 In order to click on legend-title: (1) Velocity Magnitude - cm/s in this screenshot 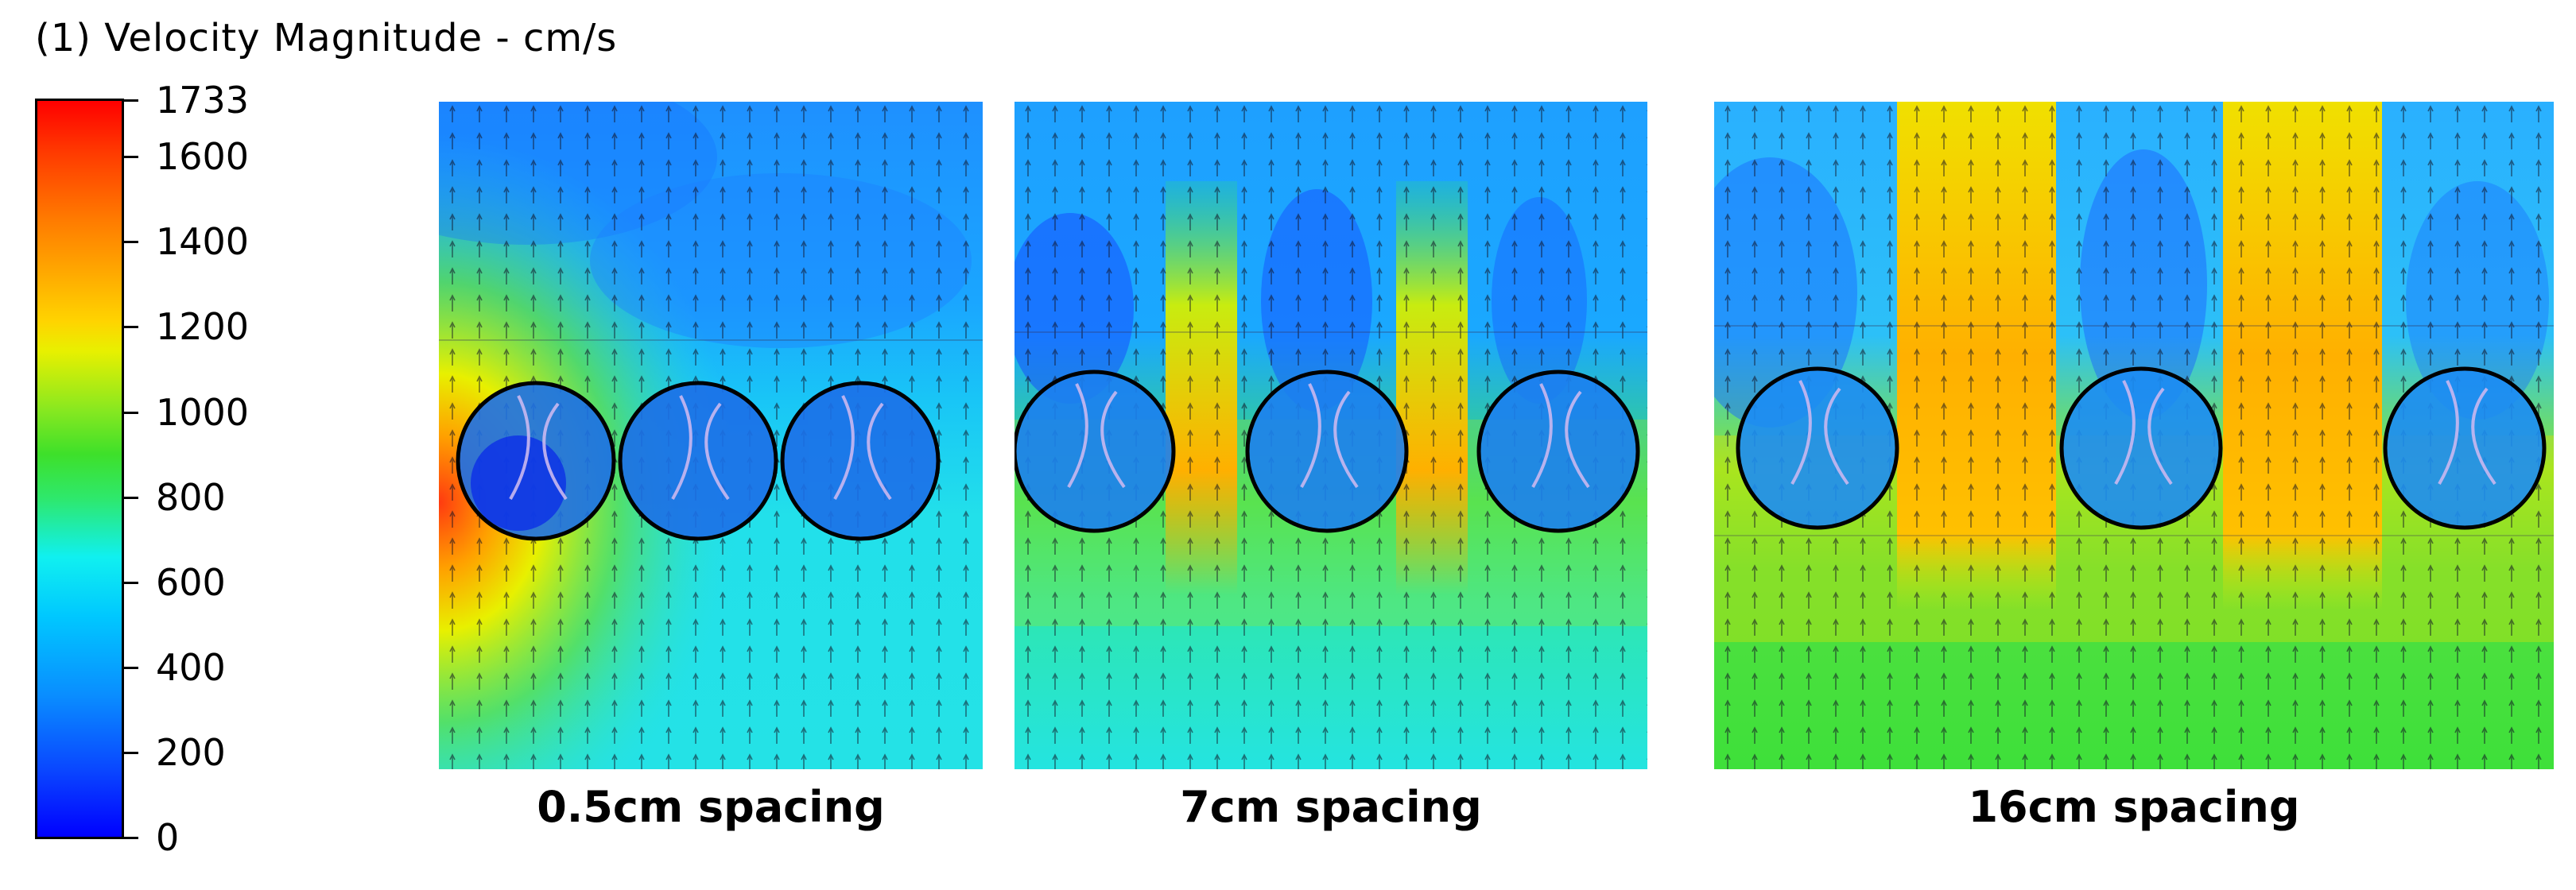, I will do `click(326, 38)`.